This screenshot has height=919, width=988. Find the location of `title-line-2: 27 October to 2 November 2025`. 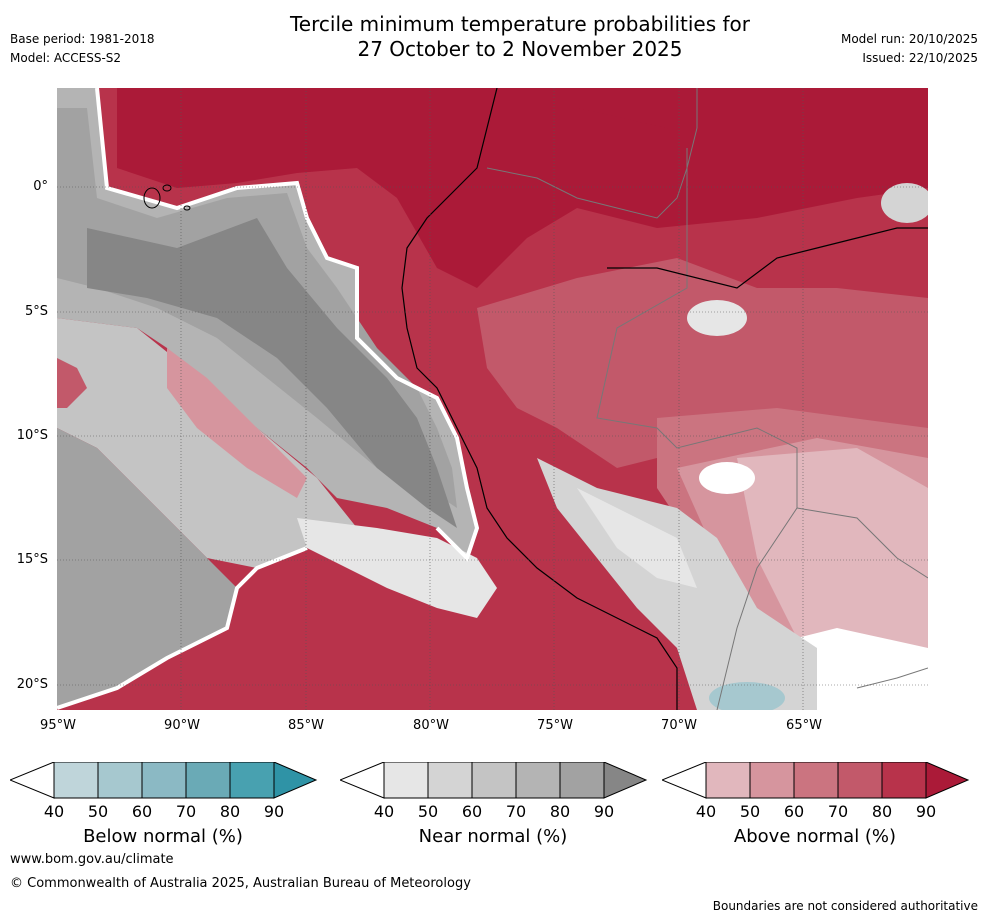

title-line-2: 27 October to 2 November 2025 is located at coordinates (520, 49).